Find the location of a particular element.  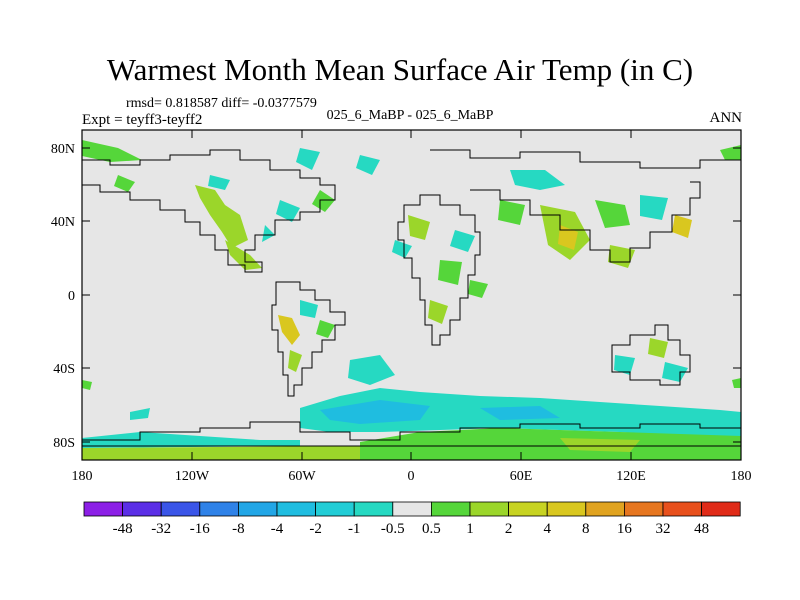

colorbar-label: -16 is located at coordinates (200, 529).